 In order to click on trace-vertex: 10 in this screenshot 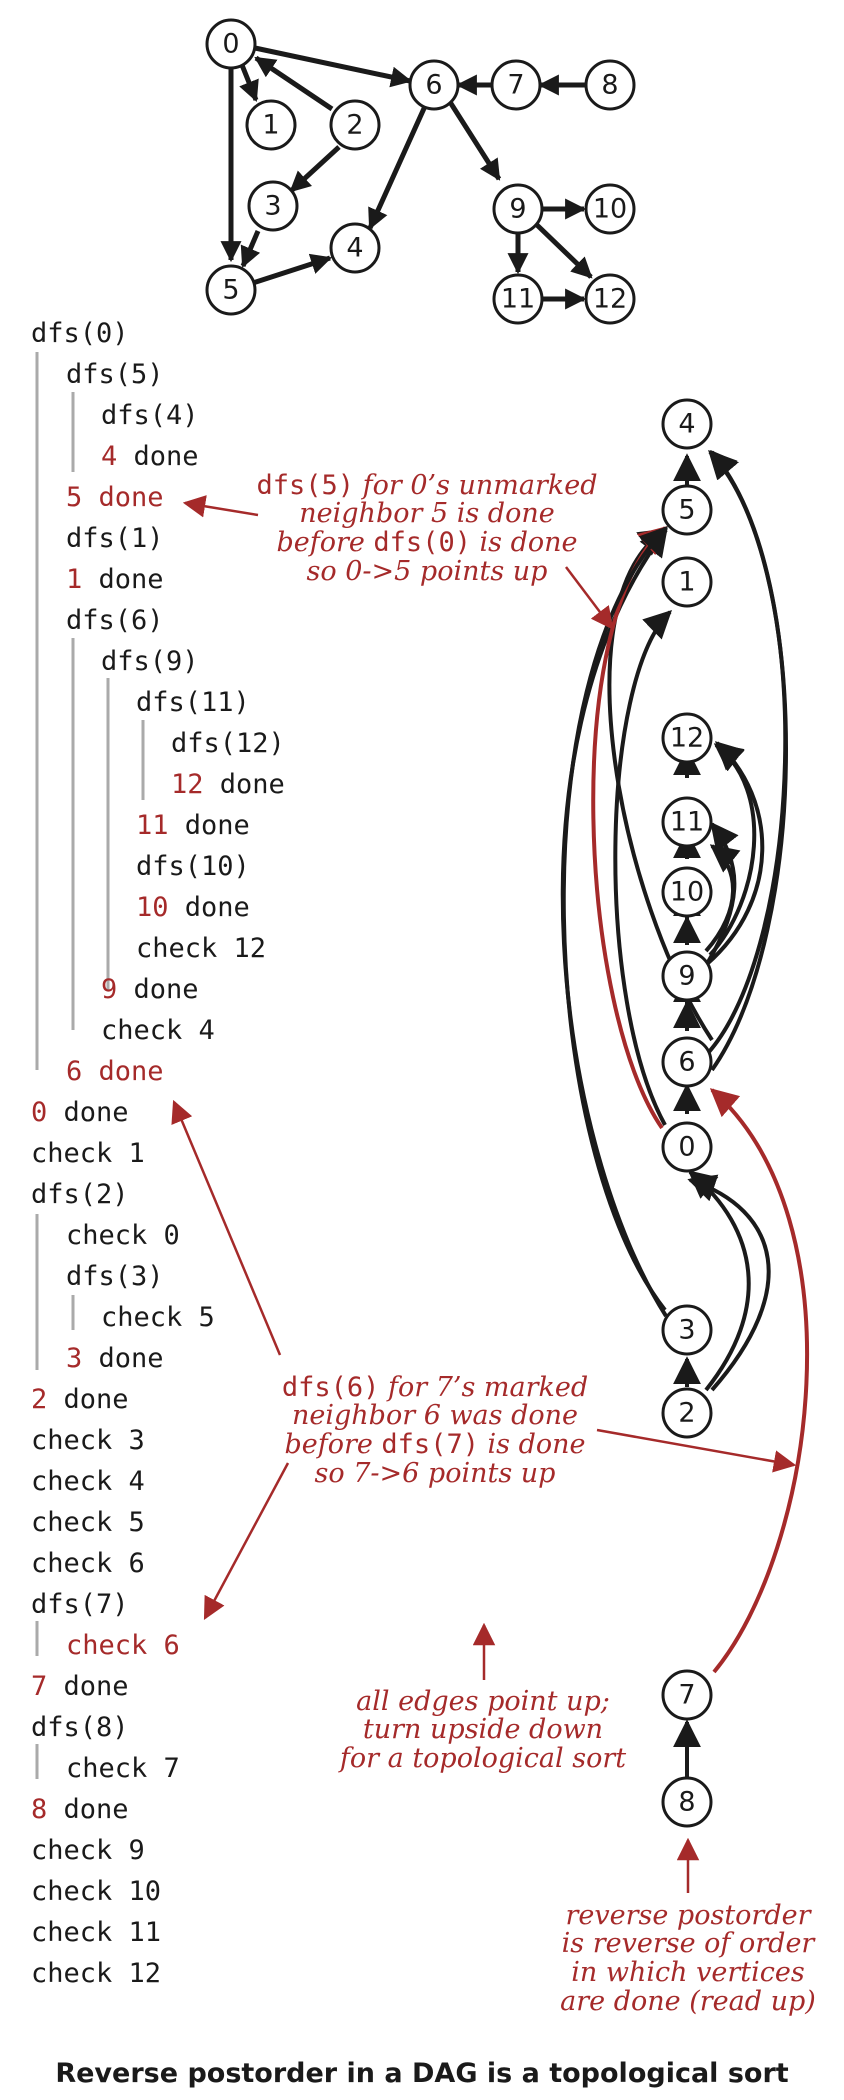, I will do `click(152, 907)`.